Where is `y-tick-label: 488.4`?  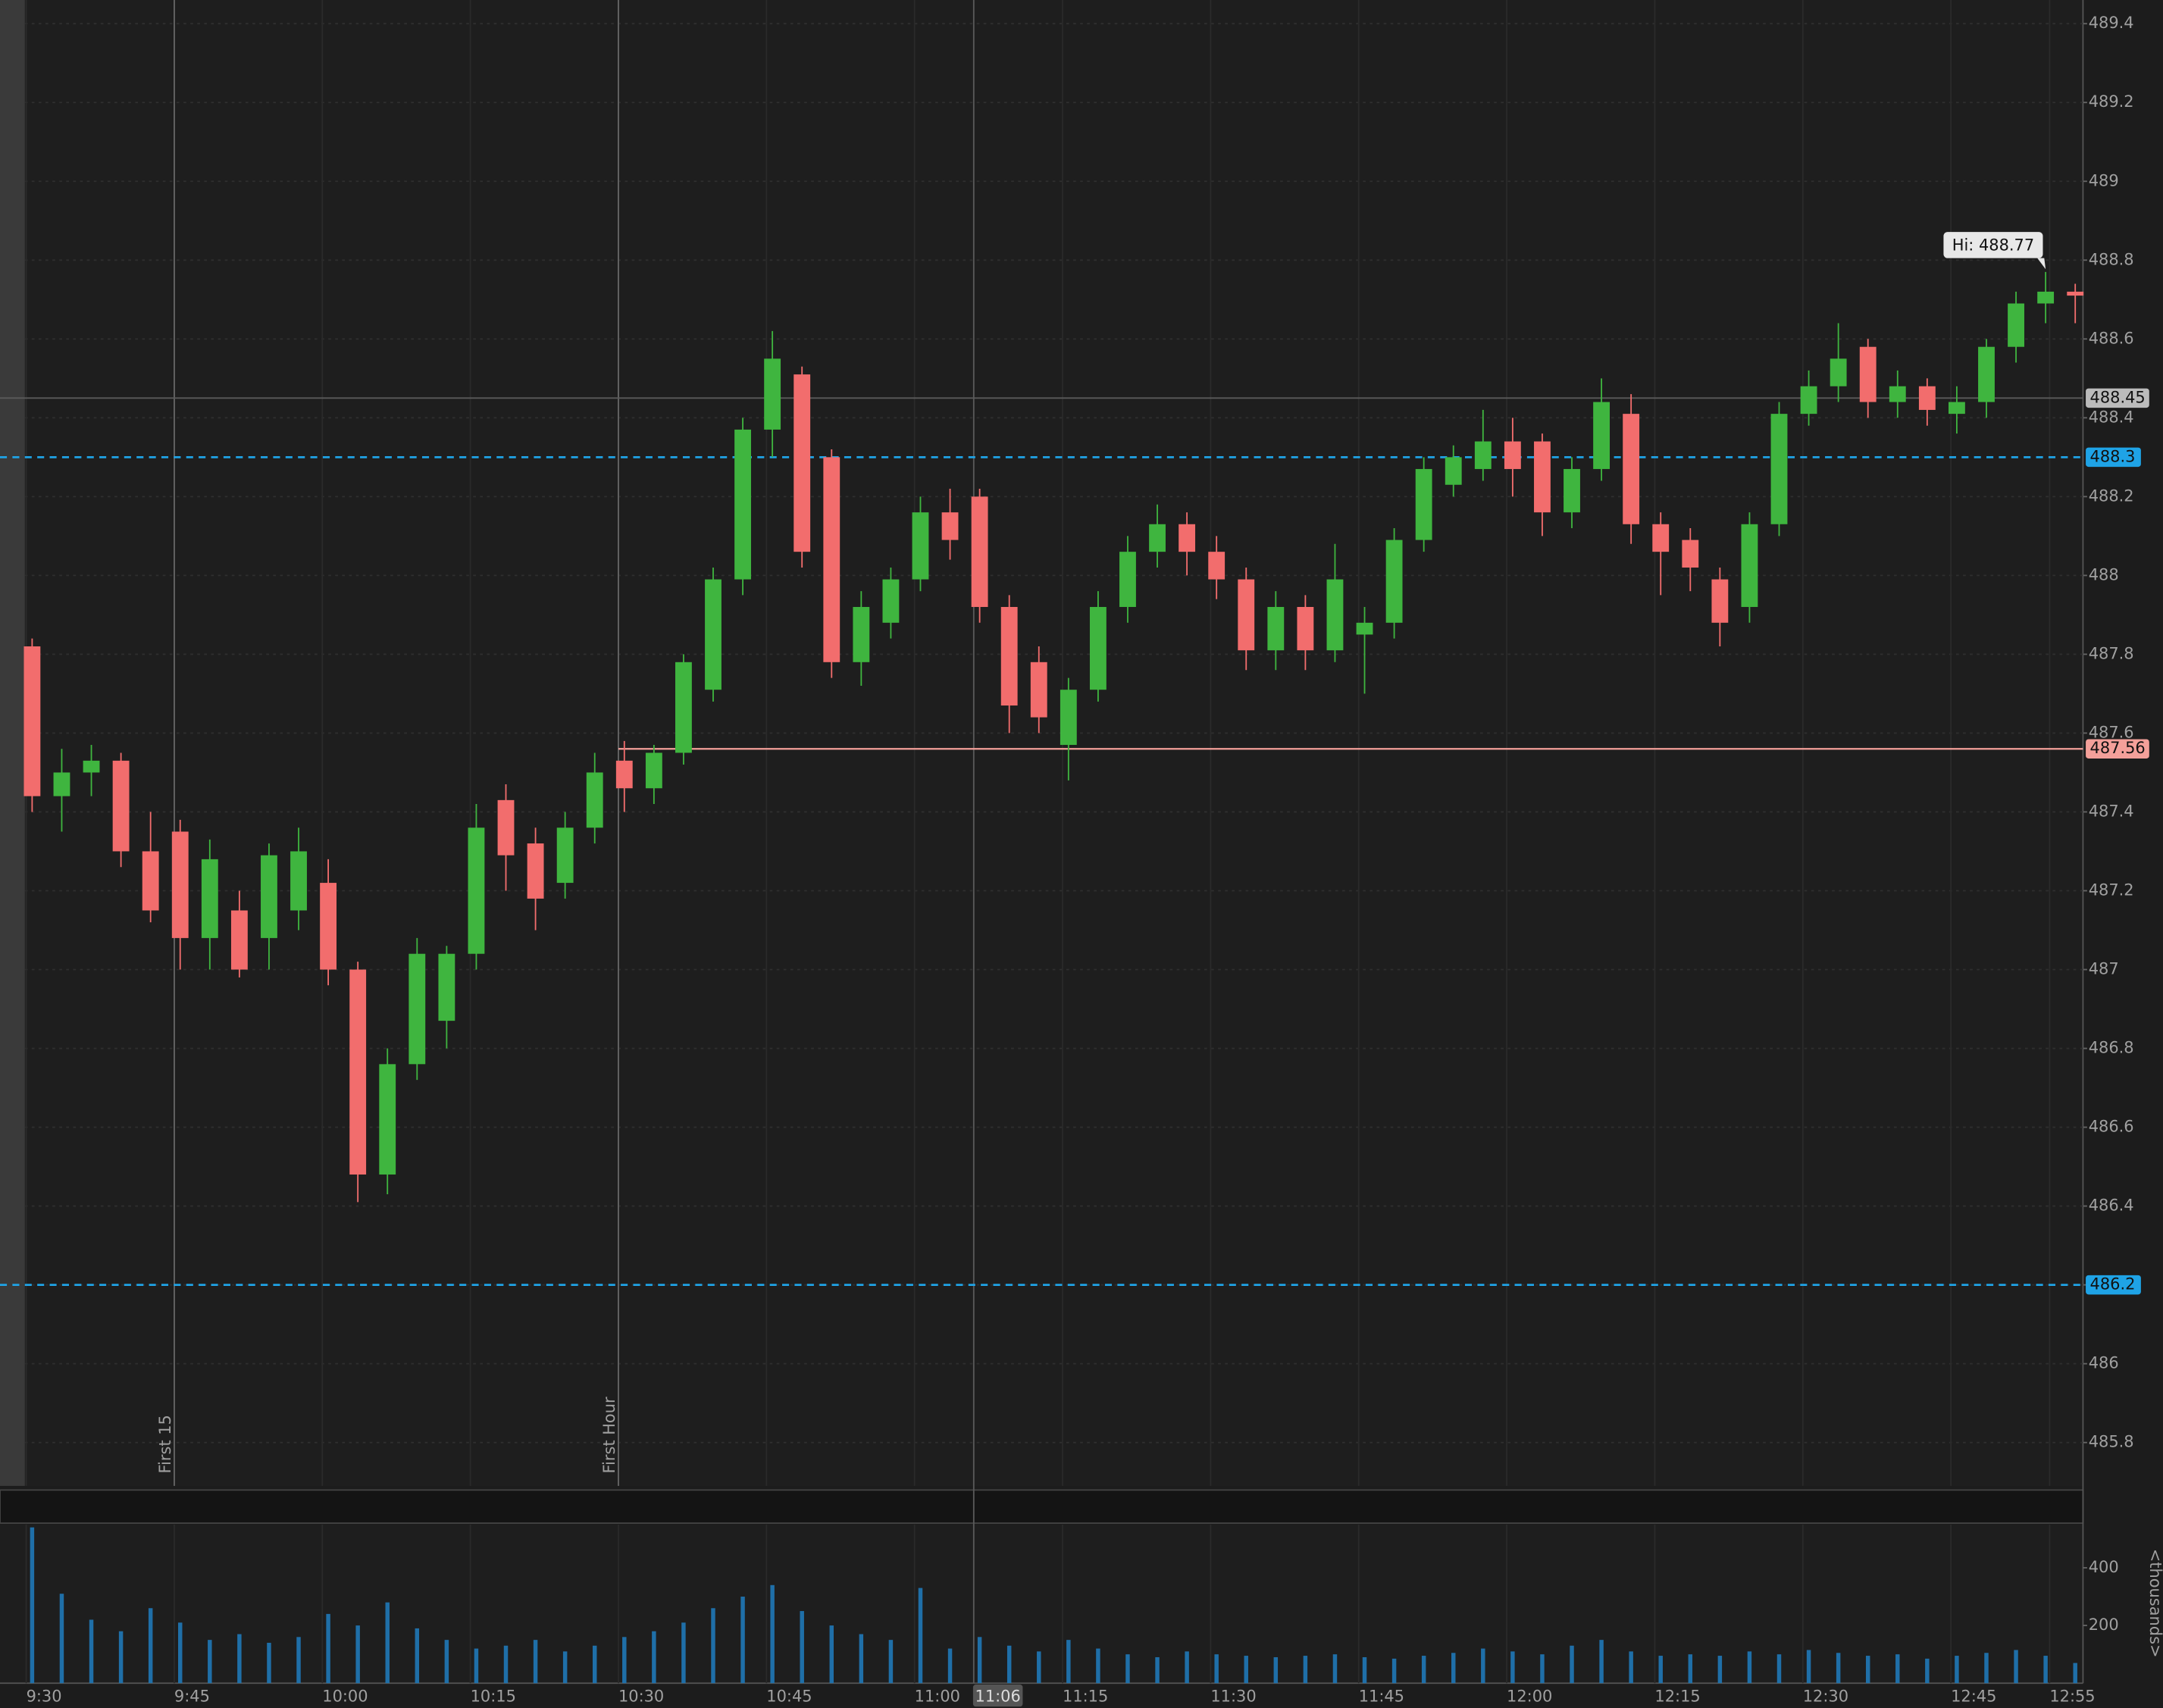 y-tick-label: 488.4 is located at coordinates (2111, 417).